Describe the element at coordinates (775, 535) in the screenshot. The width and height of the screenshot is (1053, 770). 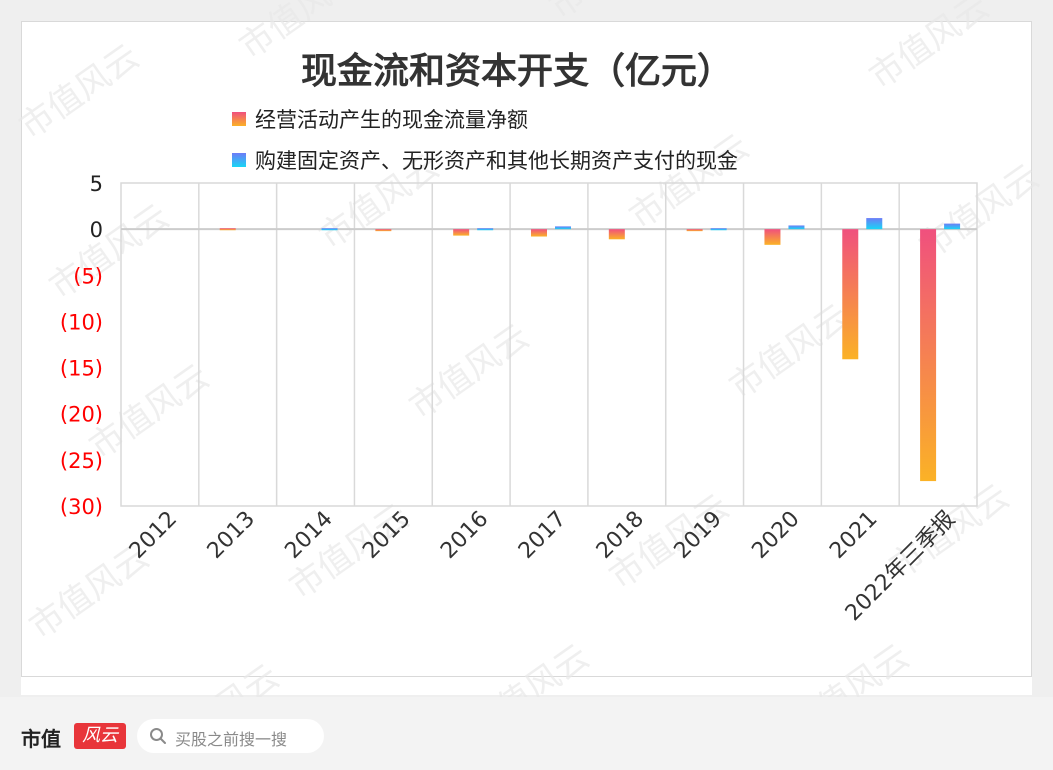
I see `x-tick-label: 2020` at that location.